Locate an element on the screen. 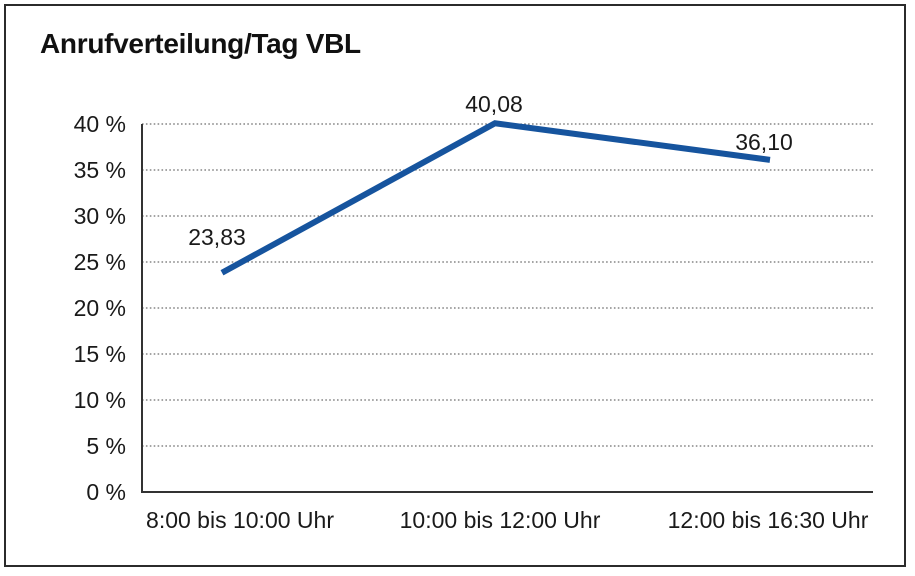 The width and height of the screenshot is (915, 576). data-point-label: 23,83 is located at coordinates (217, 236).